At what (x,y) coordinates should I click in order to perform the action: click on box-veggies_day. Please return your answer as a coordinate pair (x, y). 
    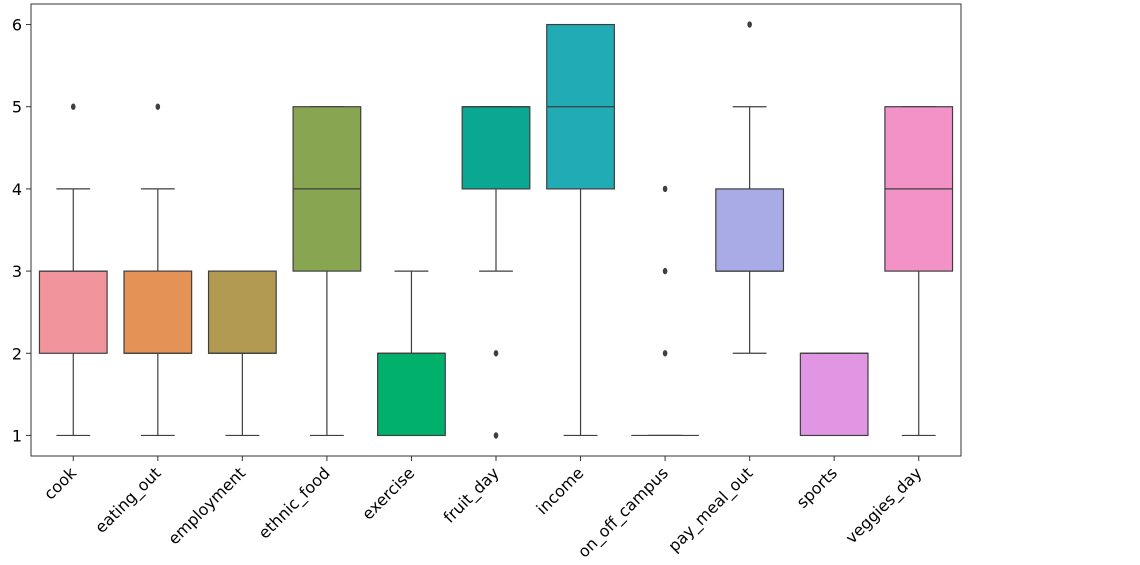
    Looking at the image, I should click on (919, 271).